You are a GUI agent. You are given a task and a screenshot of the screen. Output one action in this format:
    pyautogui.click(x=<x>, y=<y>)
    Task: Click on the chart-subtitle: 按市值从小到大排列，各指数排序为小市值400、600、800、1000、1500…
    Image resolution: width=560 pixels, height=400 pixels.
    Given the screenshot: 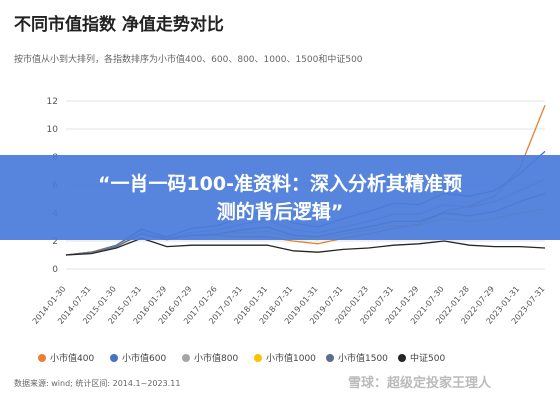 What is the action you would take?
    pyautogui.click(x=188, y=60)
    